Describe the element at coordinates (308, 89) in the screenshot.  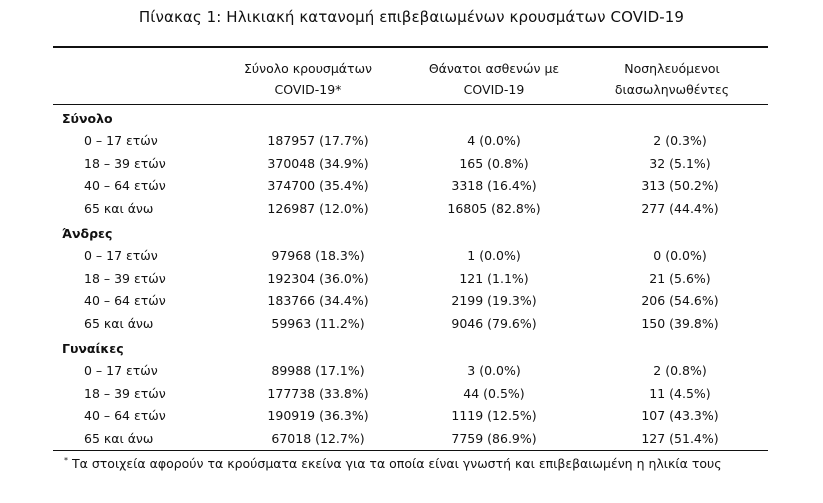
I see `column-header-cases-line2: COVID-19*` at that location.